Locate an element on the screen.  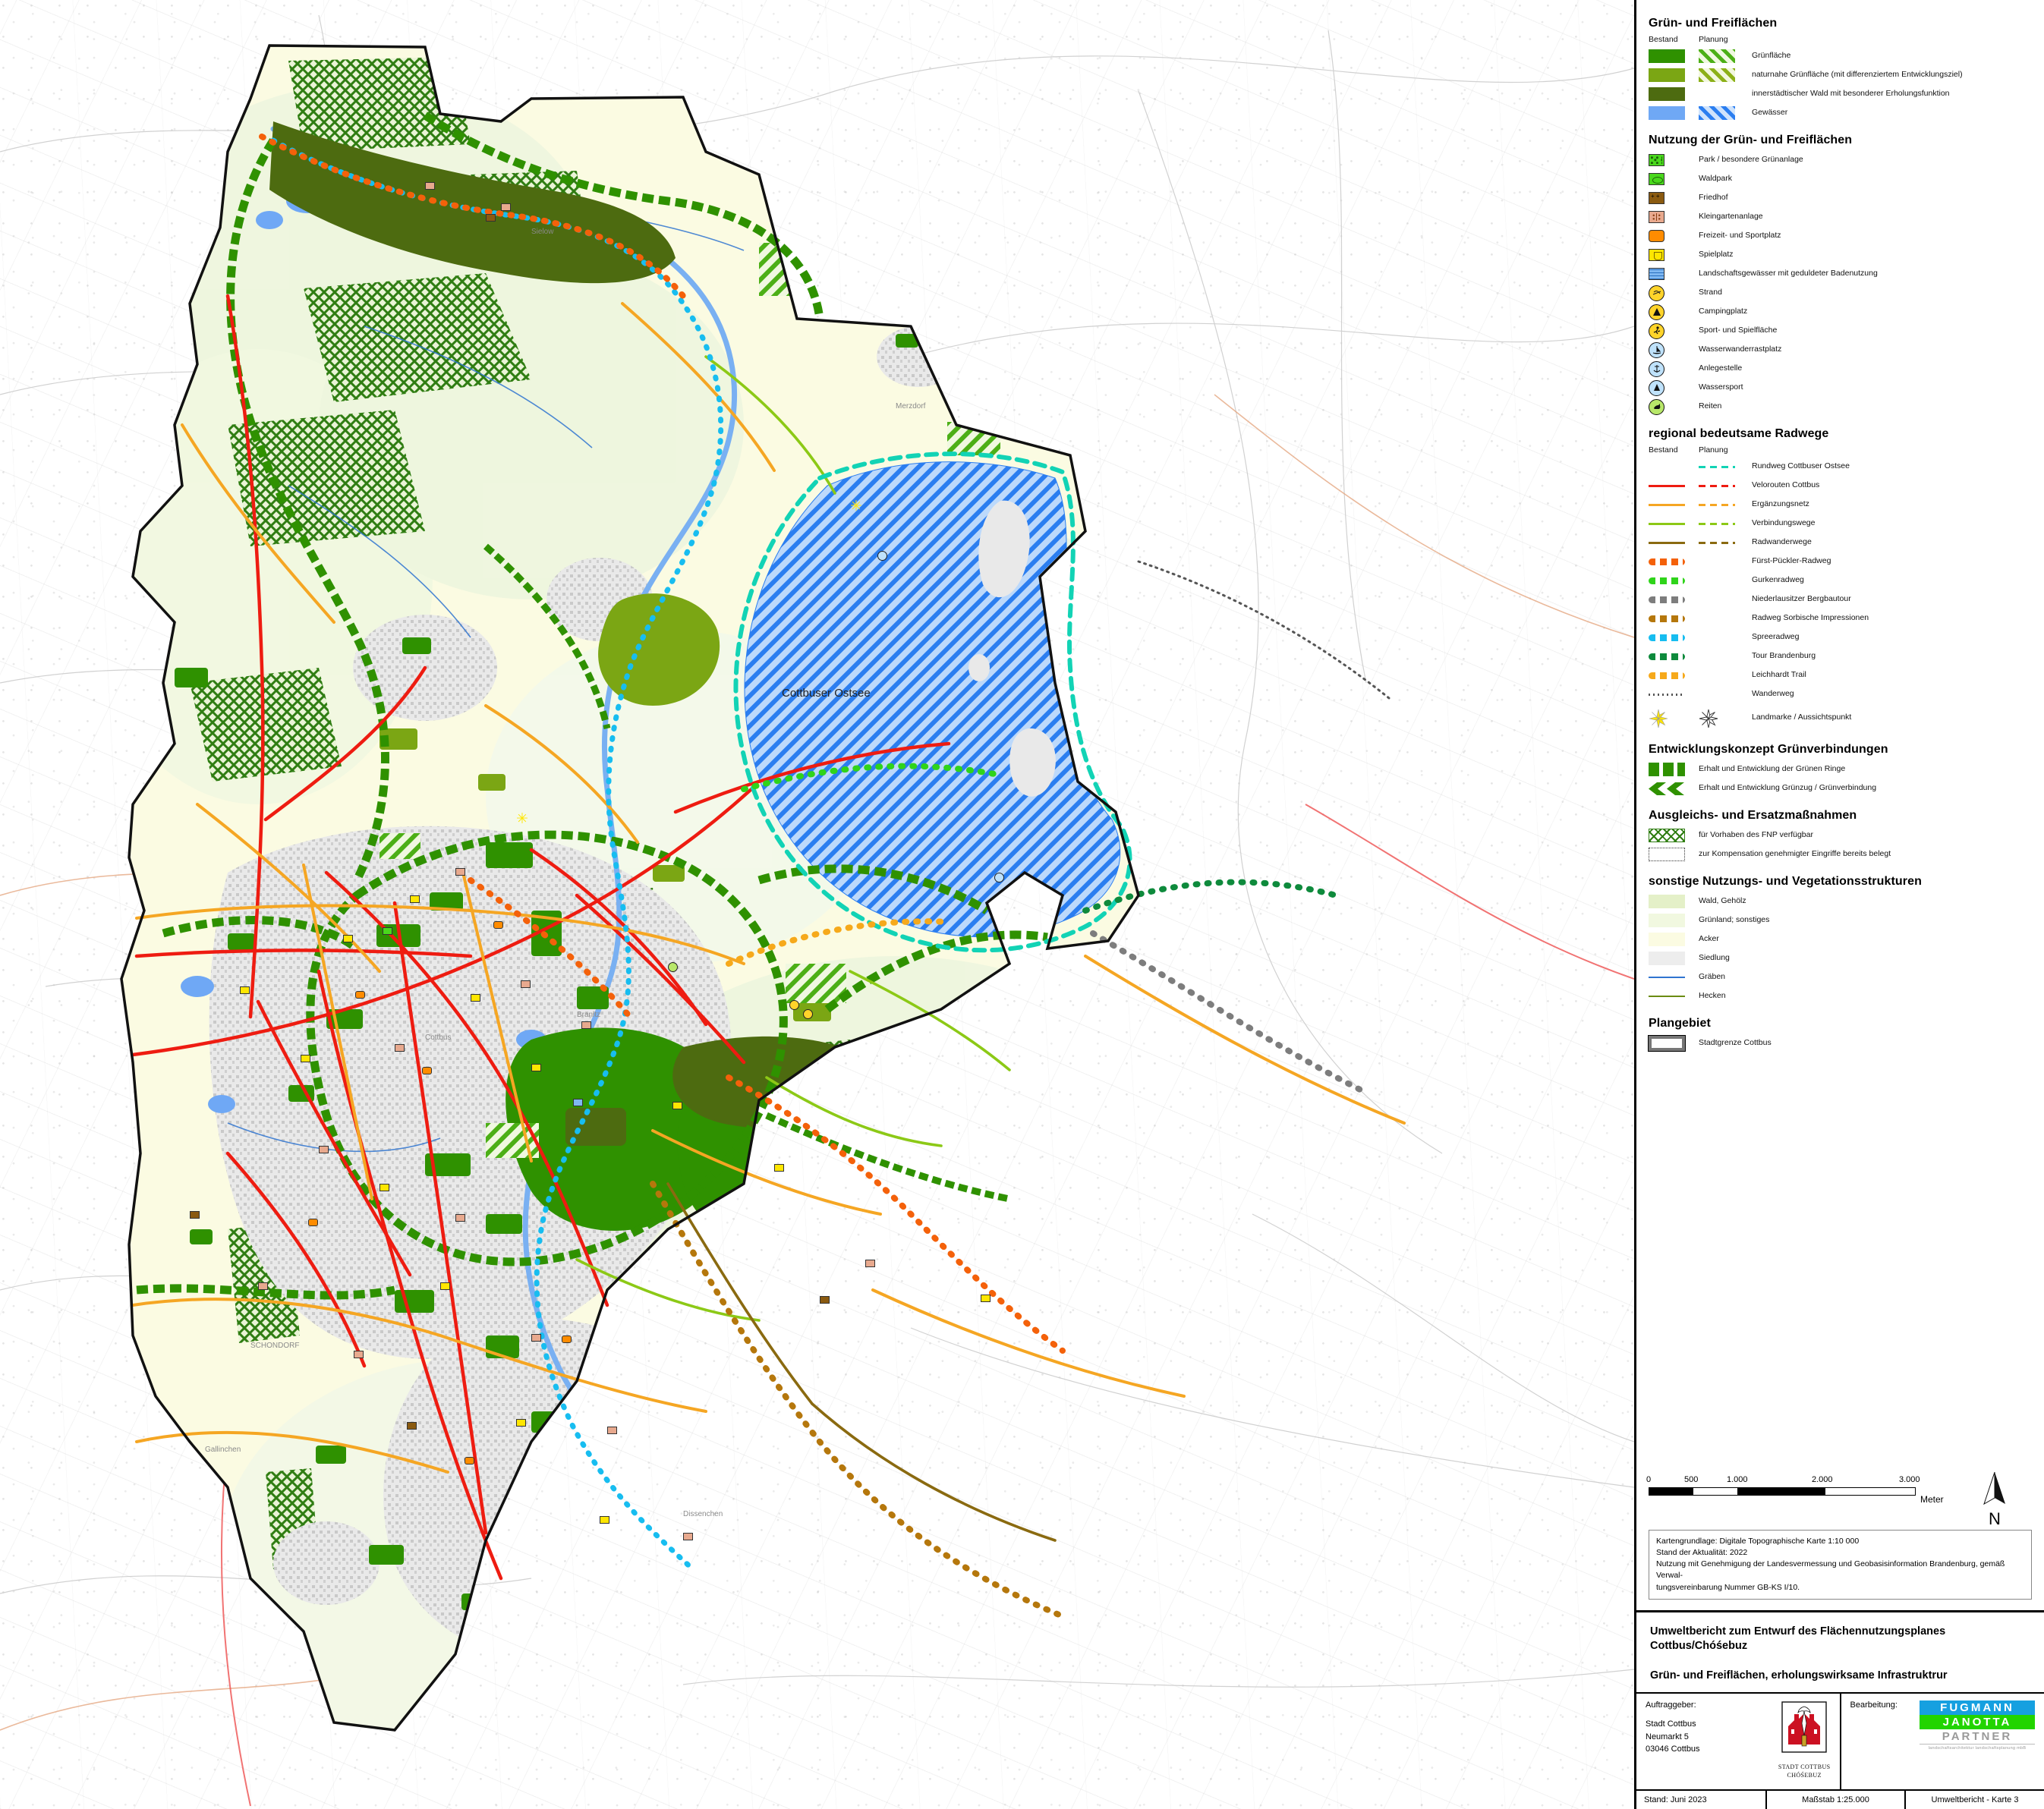
logo-line-partner: PARTNER is located at coordinates (1978, 1737).